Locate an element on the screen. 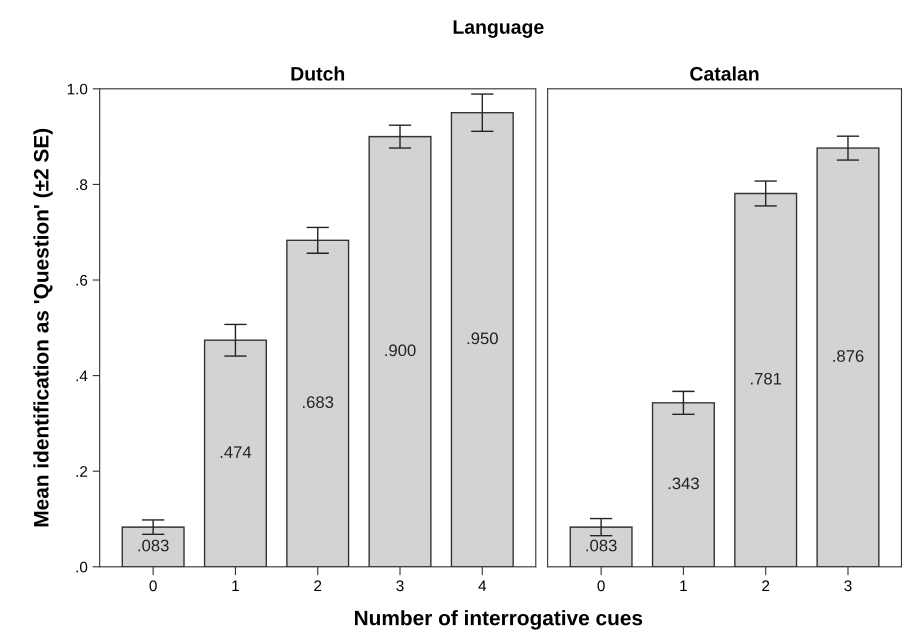 The image size is (906, 639). y-axis-title: Mean identification as 'Question' (±2 SE) is located at coordinates (43, 327).